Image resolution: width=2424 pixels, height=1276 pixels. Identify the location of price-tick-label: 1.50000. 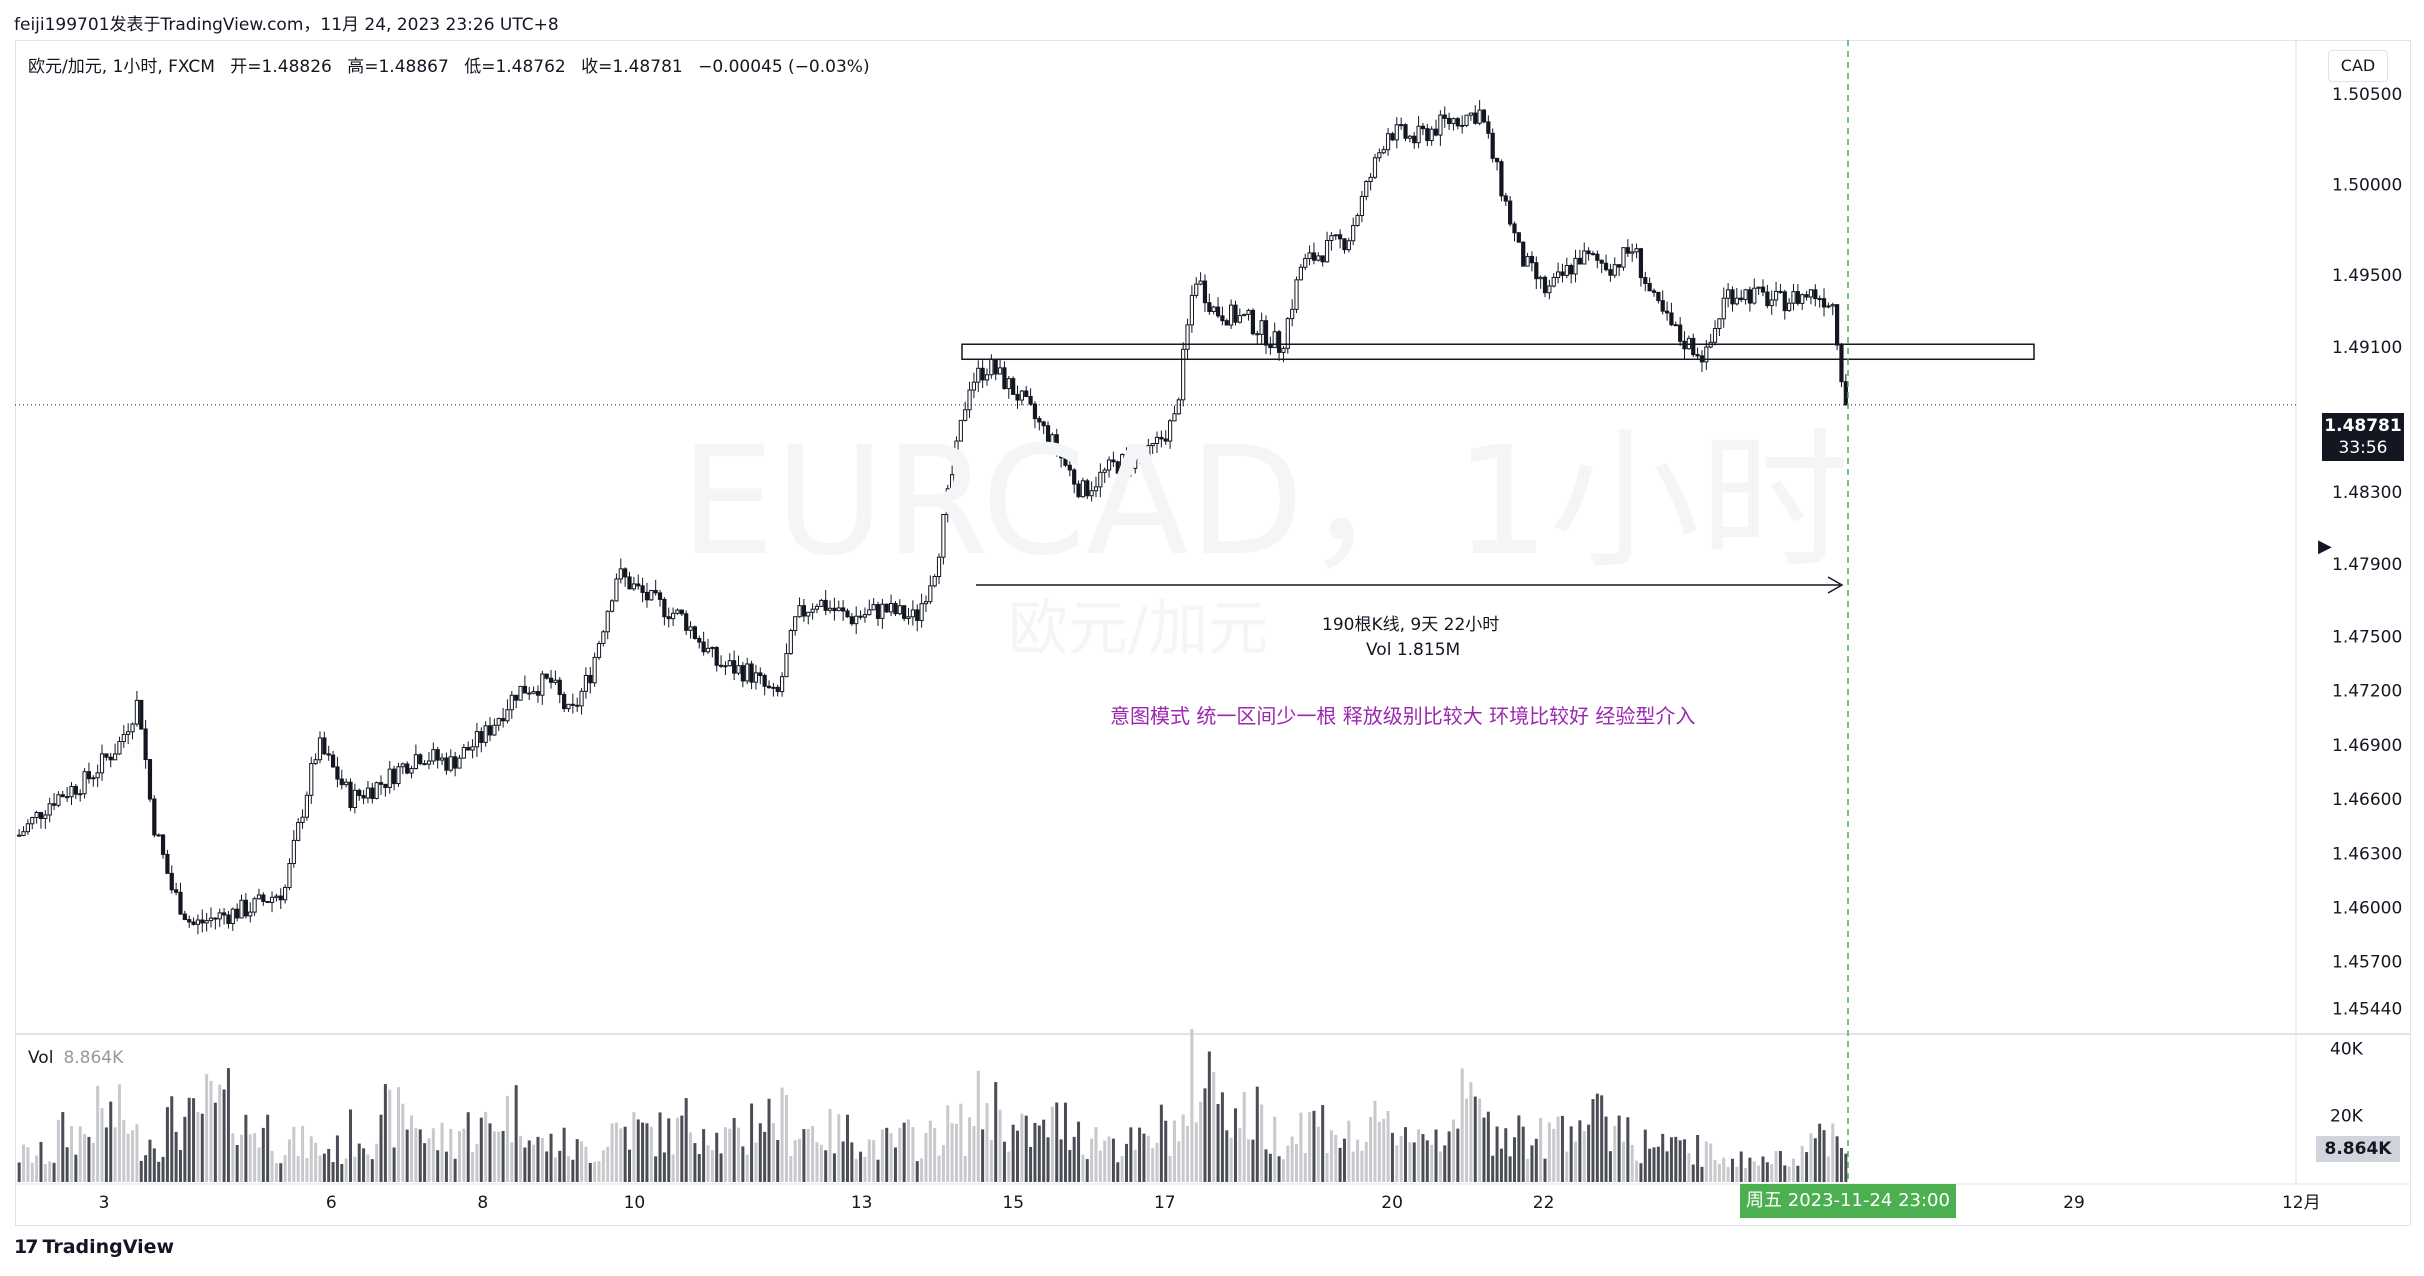
(2367, 186).